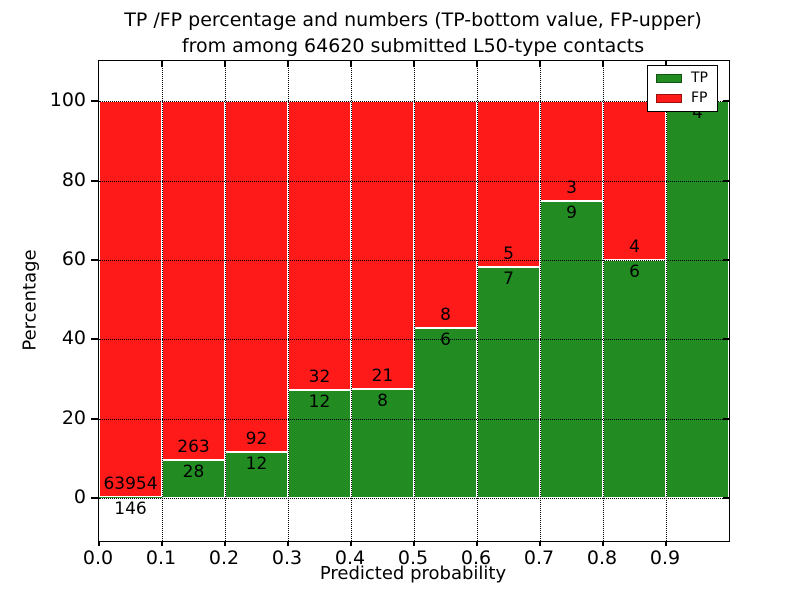 The height and width of the screenshot is (600, 800). I want to click on x-axis-label: Predicted probability, so click(413, 573).